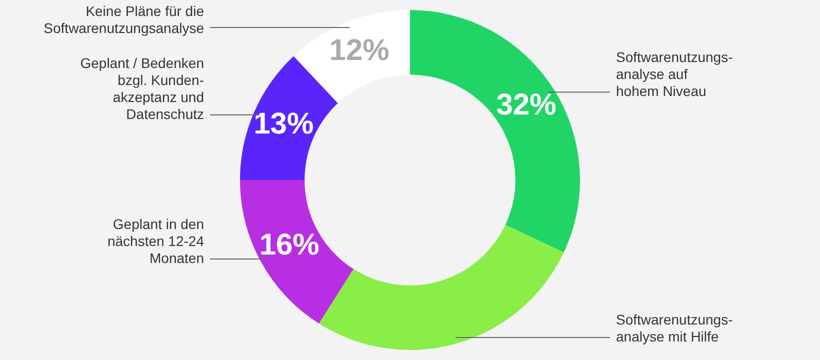 The image size is (820, 360). Describe the element at coordinates (124, 19) in the screenshot. I see `slice-label: Keine Pläne für die Softwarenutzungsanalyse` at that location.